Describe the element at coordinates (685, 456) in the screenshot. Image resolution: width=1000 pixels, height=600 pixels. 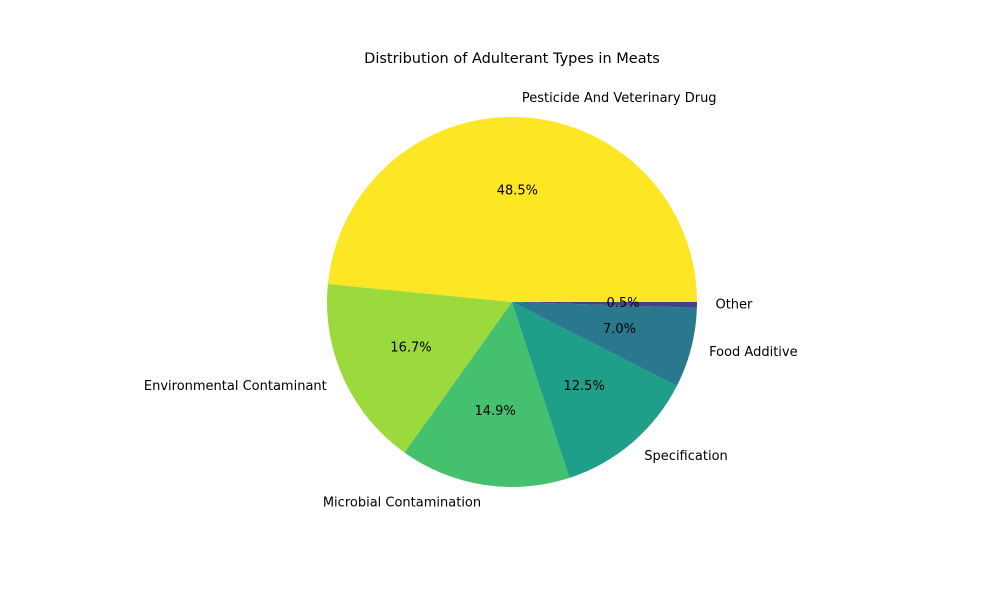
I see `slice-label-specification: Specification` at that location.